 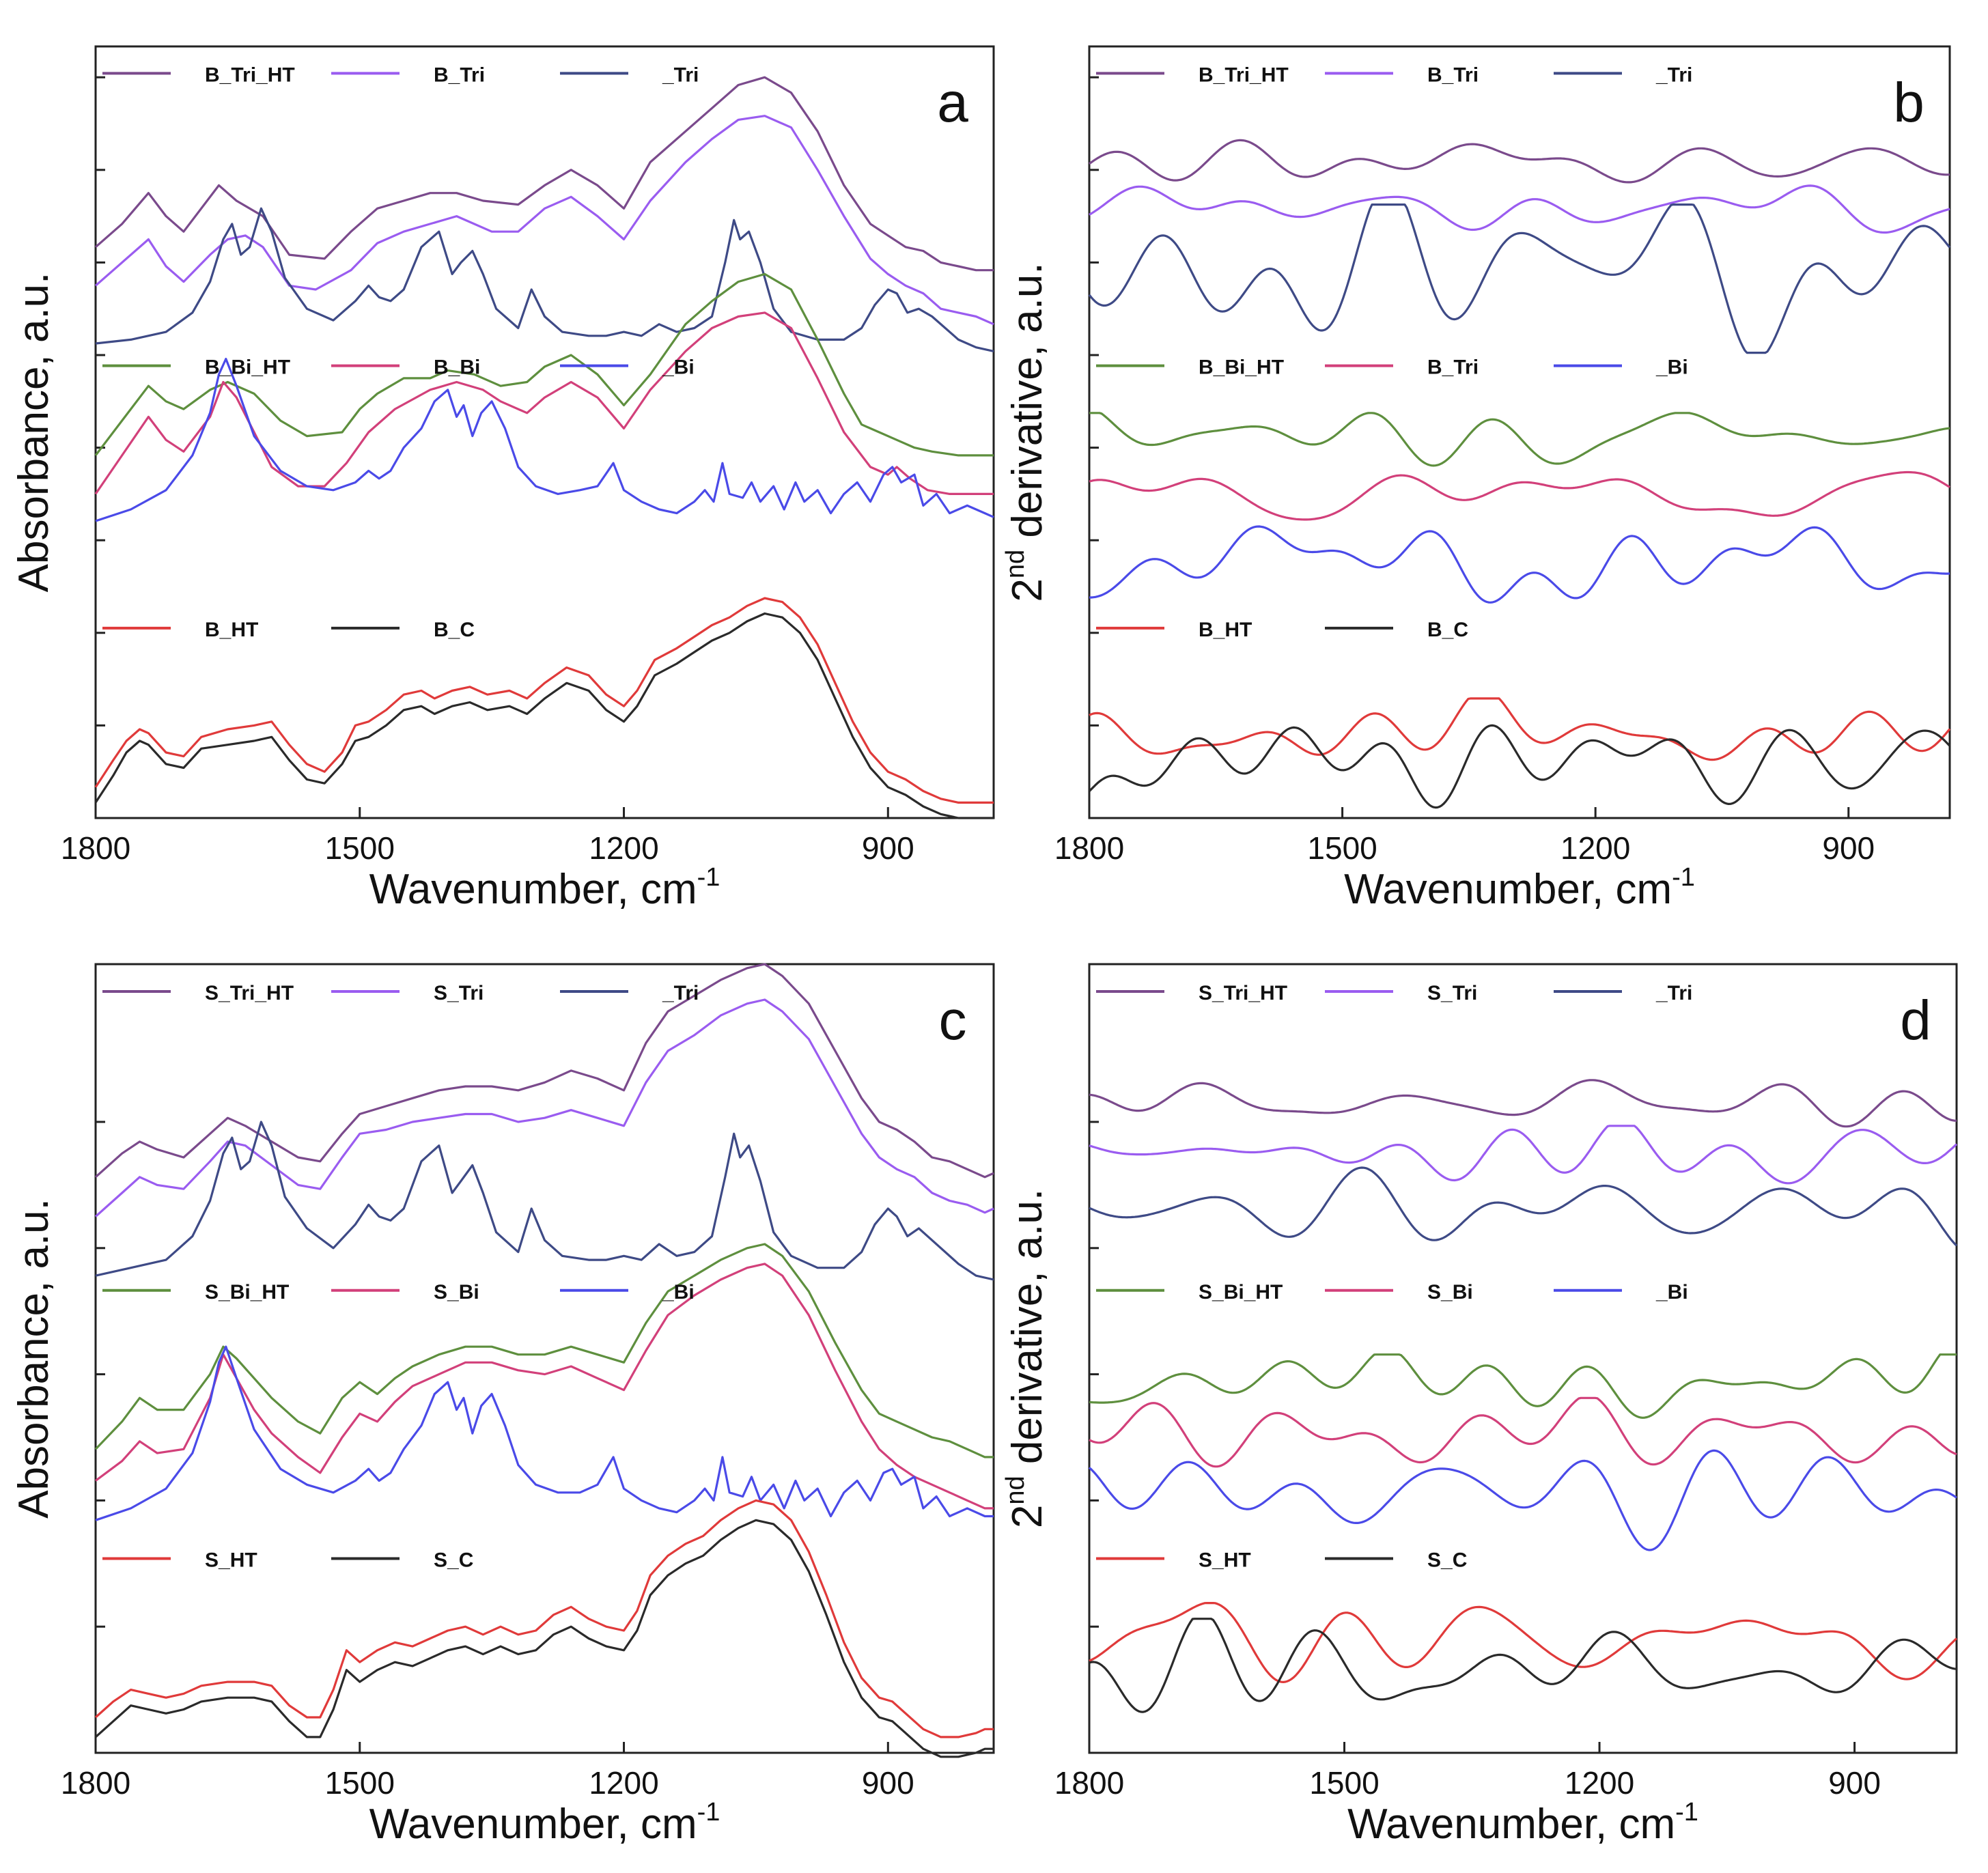 What do you see at coordinates (1519, 495) in the screenshot?
I see `series-line-b-B_Tri` at bounding box center [1519, 495].